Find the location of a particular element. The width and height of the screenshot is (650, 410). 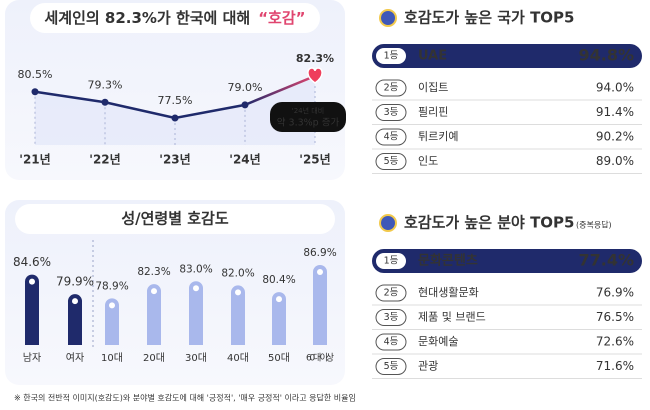

name: 인도 is located at coordinates (428, 161).